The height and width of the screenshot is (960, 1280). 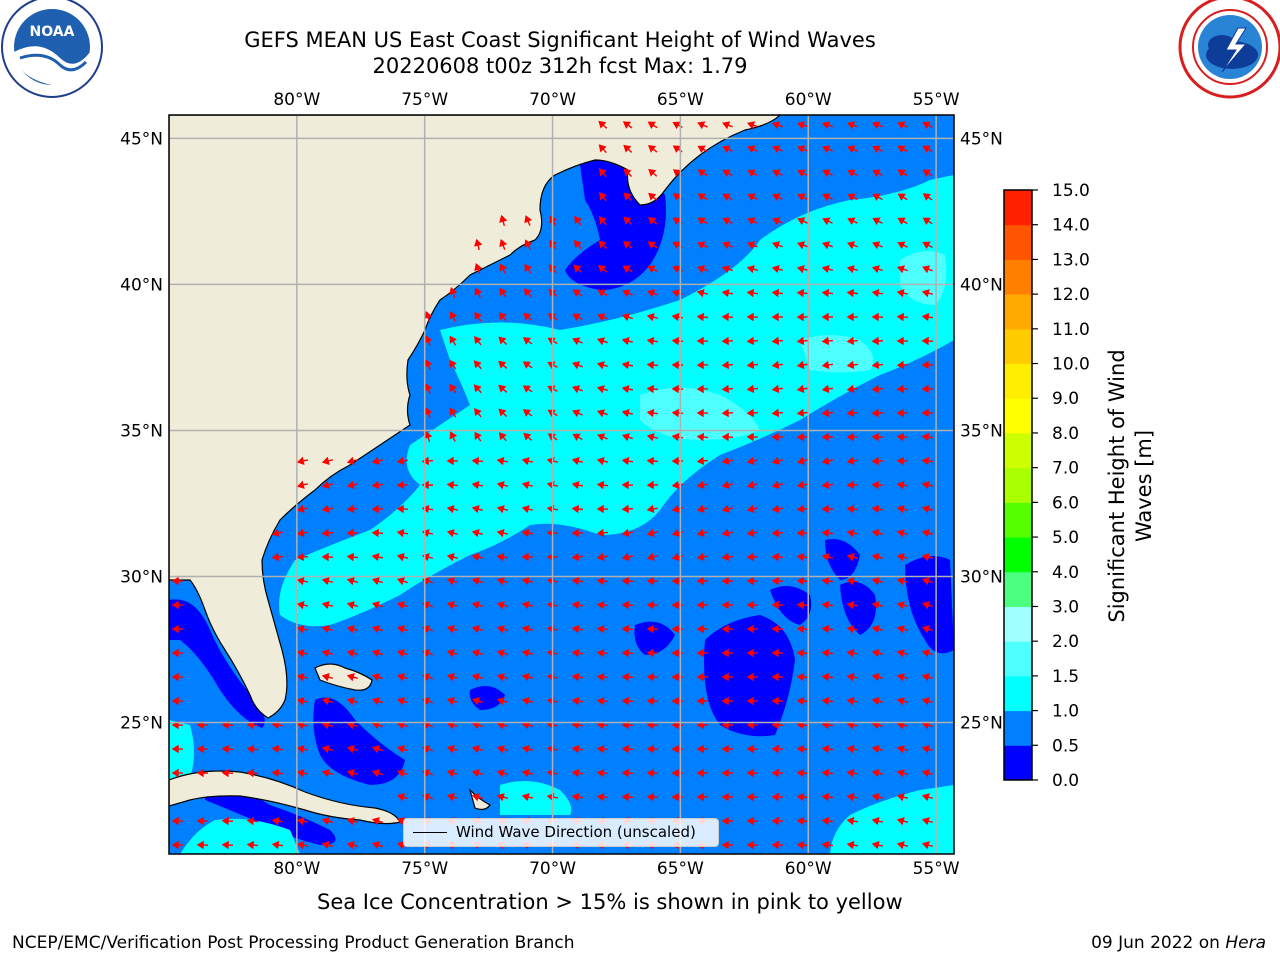 What do you see at coordinates (680, 100) in the screenshot?
I see `lon-tick-label-top: 65°W` at bounding box center [680, 100].